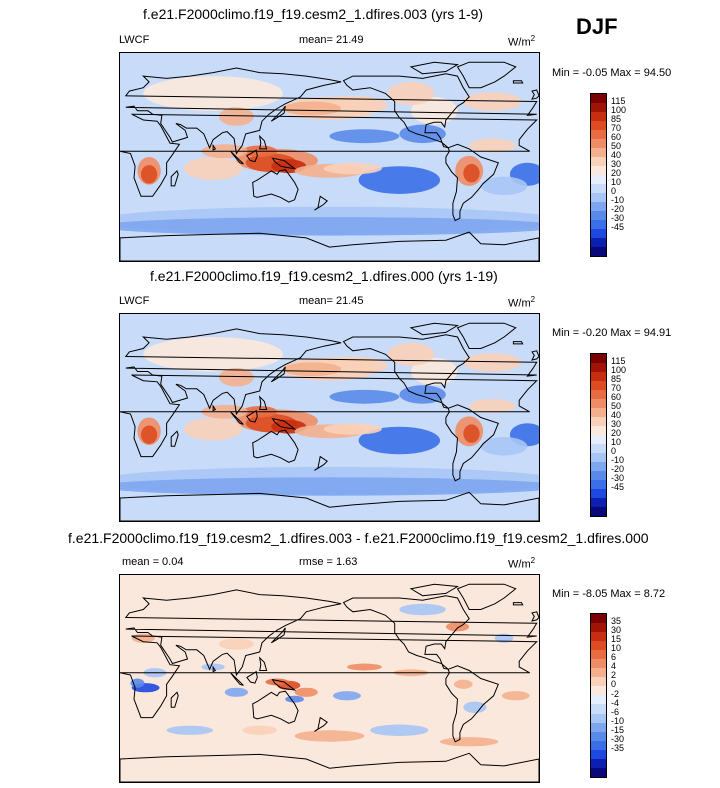  I want to click on panel-3-colorbar, so click(598, 695).